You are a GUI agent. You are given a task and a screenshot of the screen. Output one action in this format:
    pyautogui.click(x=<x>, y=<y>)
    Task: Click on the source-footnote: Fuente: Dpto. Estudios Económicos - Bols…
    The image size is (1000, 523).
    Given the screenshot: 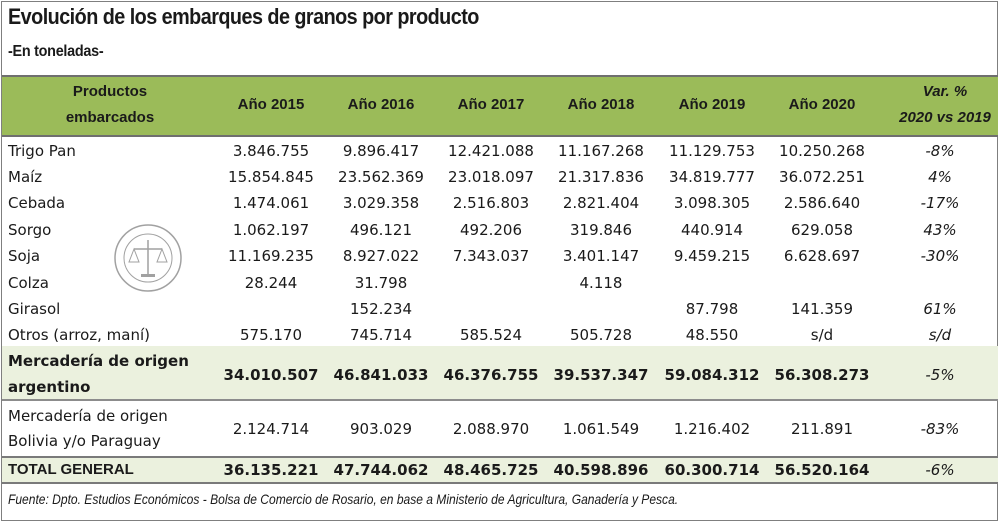 What is the action you would take?
    pyautogui.click(x=343, y=499)
    